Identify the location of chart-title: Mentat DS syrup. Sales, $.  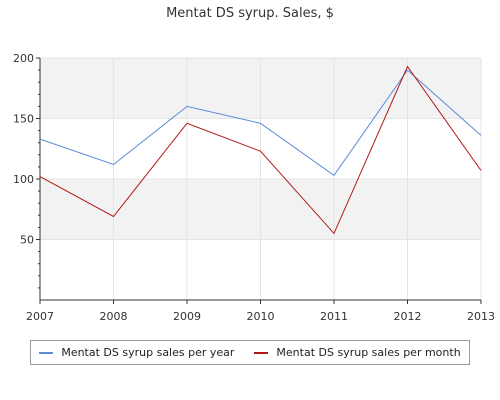
(250, 13).